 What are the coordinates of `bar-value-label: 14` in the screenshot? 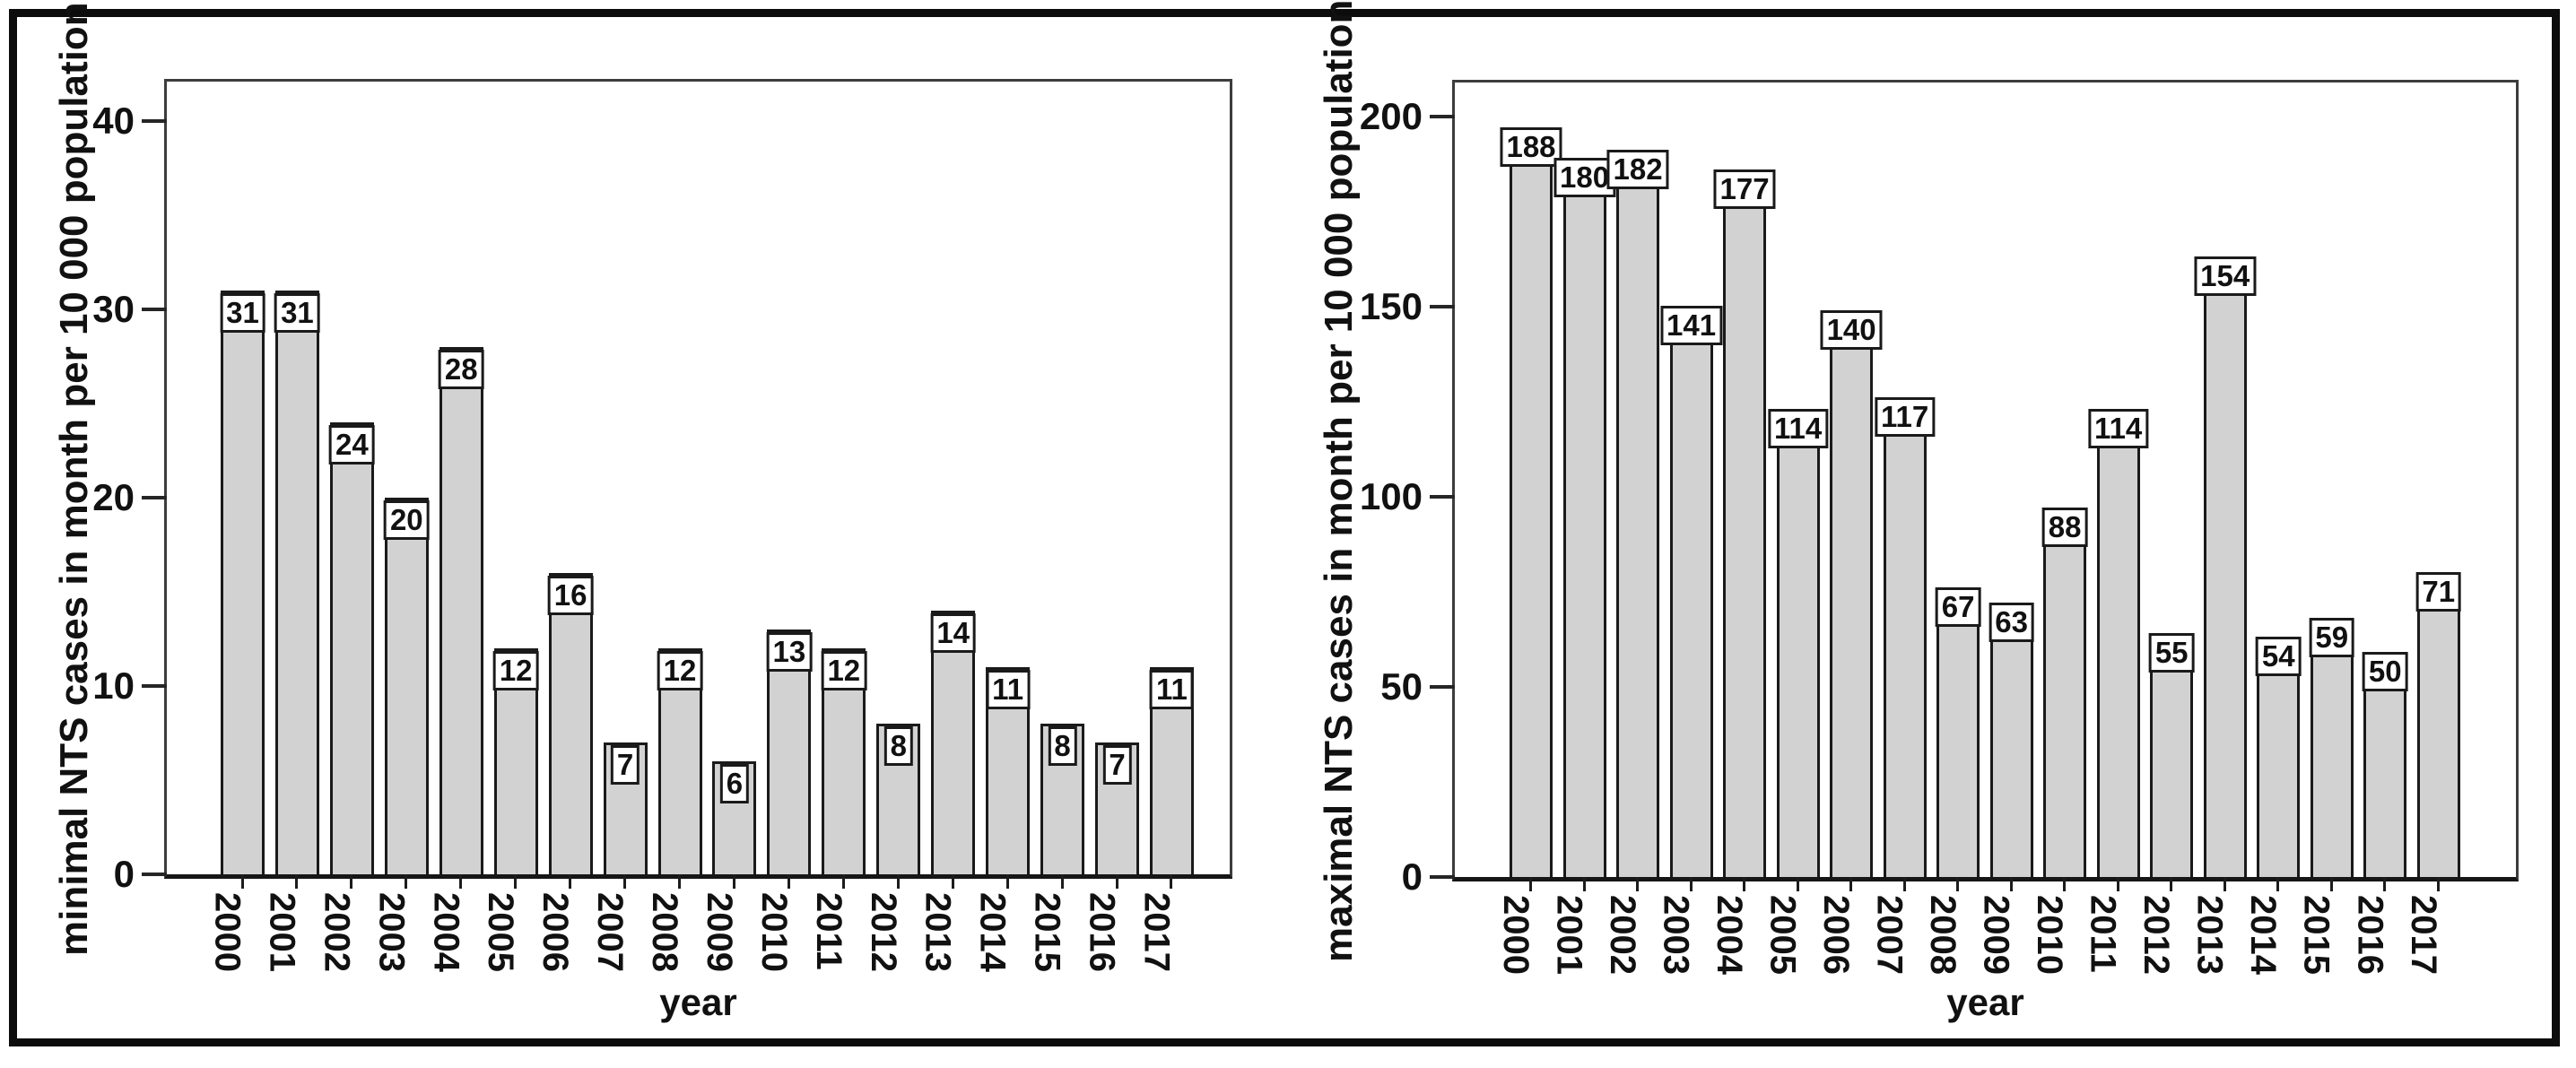 It's located at (953, 633).